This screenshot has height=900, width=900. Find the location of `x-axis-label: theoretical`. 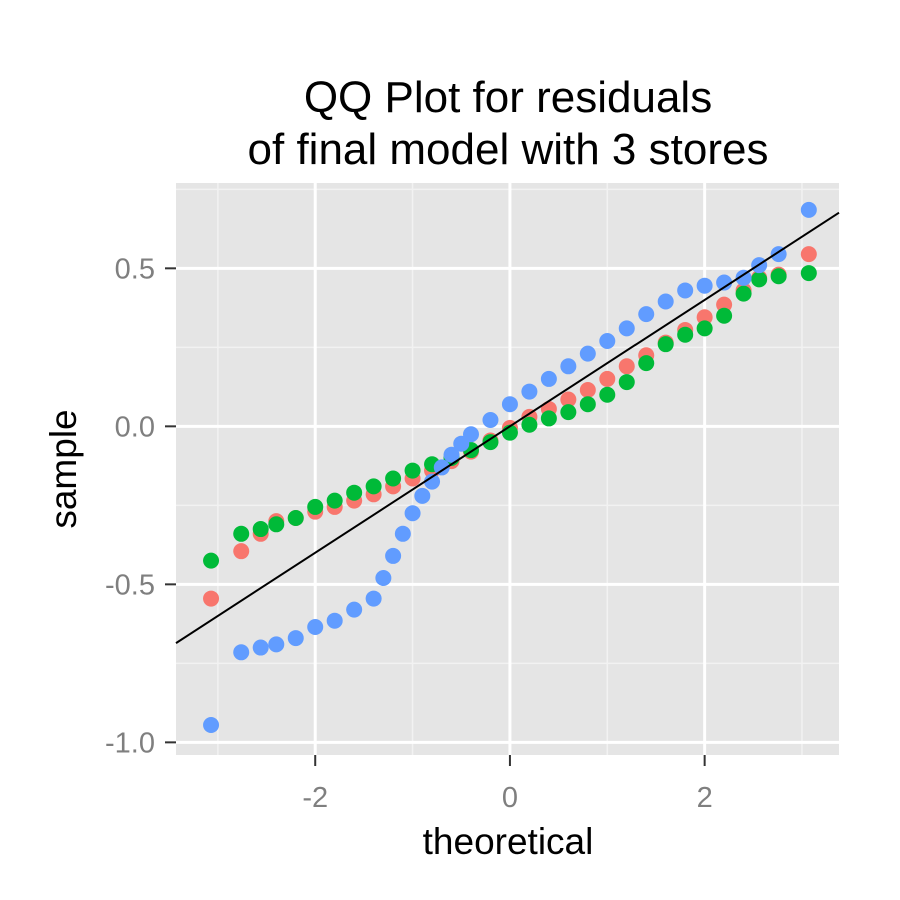

x-axis-label: theoretical is located at coordinates (508, 841).